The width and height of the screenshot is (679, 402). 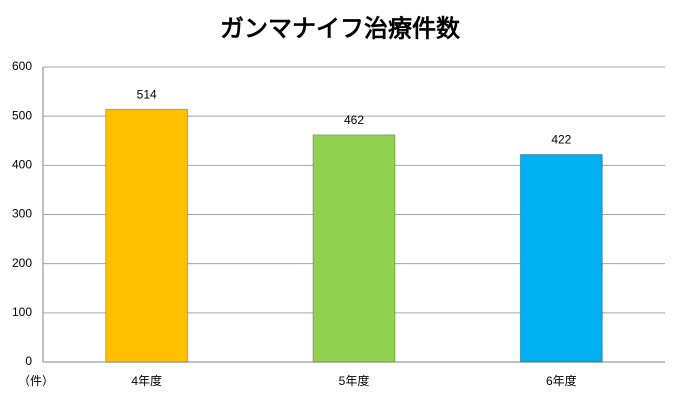 I want to click on chart-title: ガンマナイフ治療件数, so click(x=340, y=28).